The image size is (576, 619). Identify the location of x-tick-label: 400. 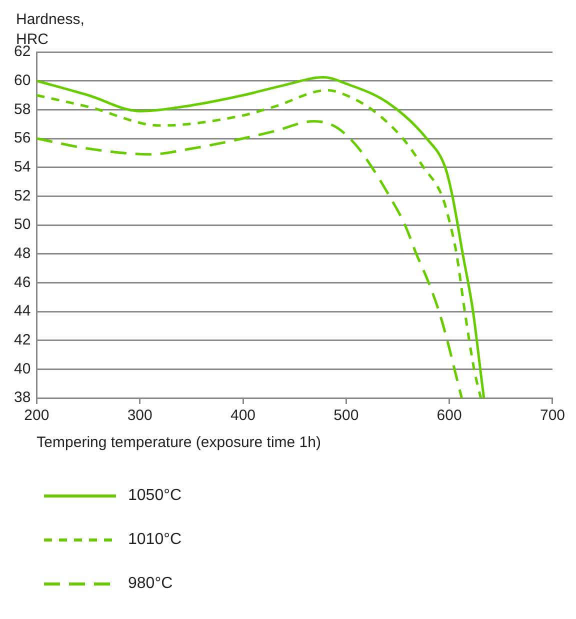
(243, 415).